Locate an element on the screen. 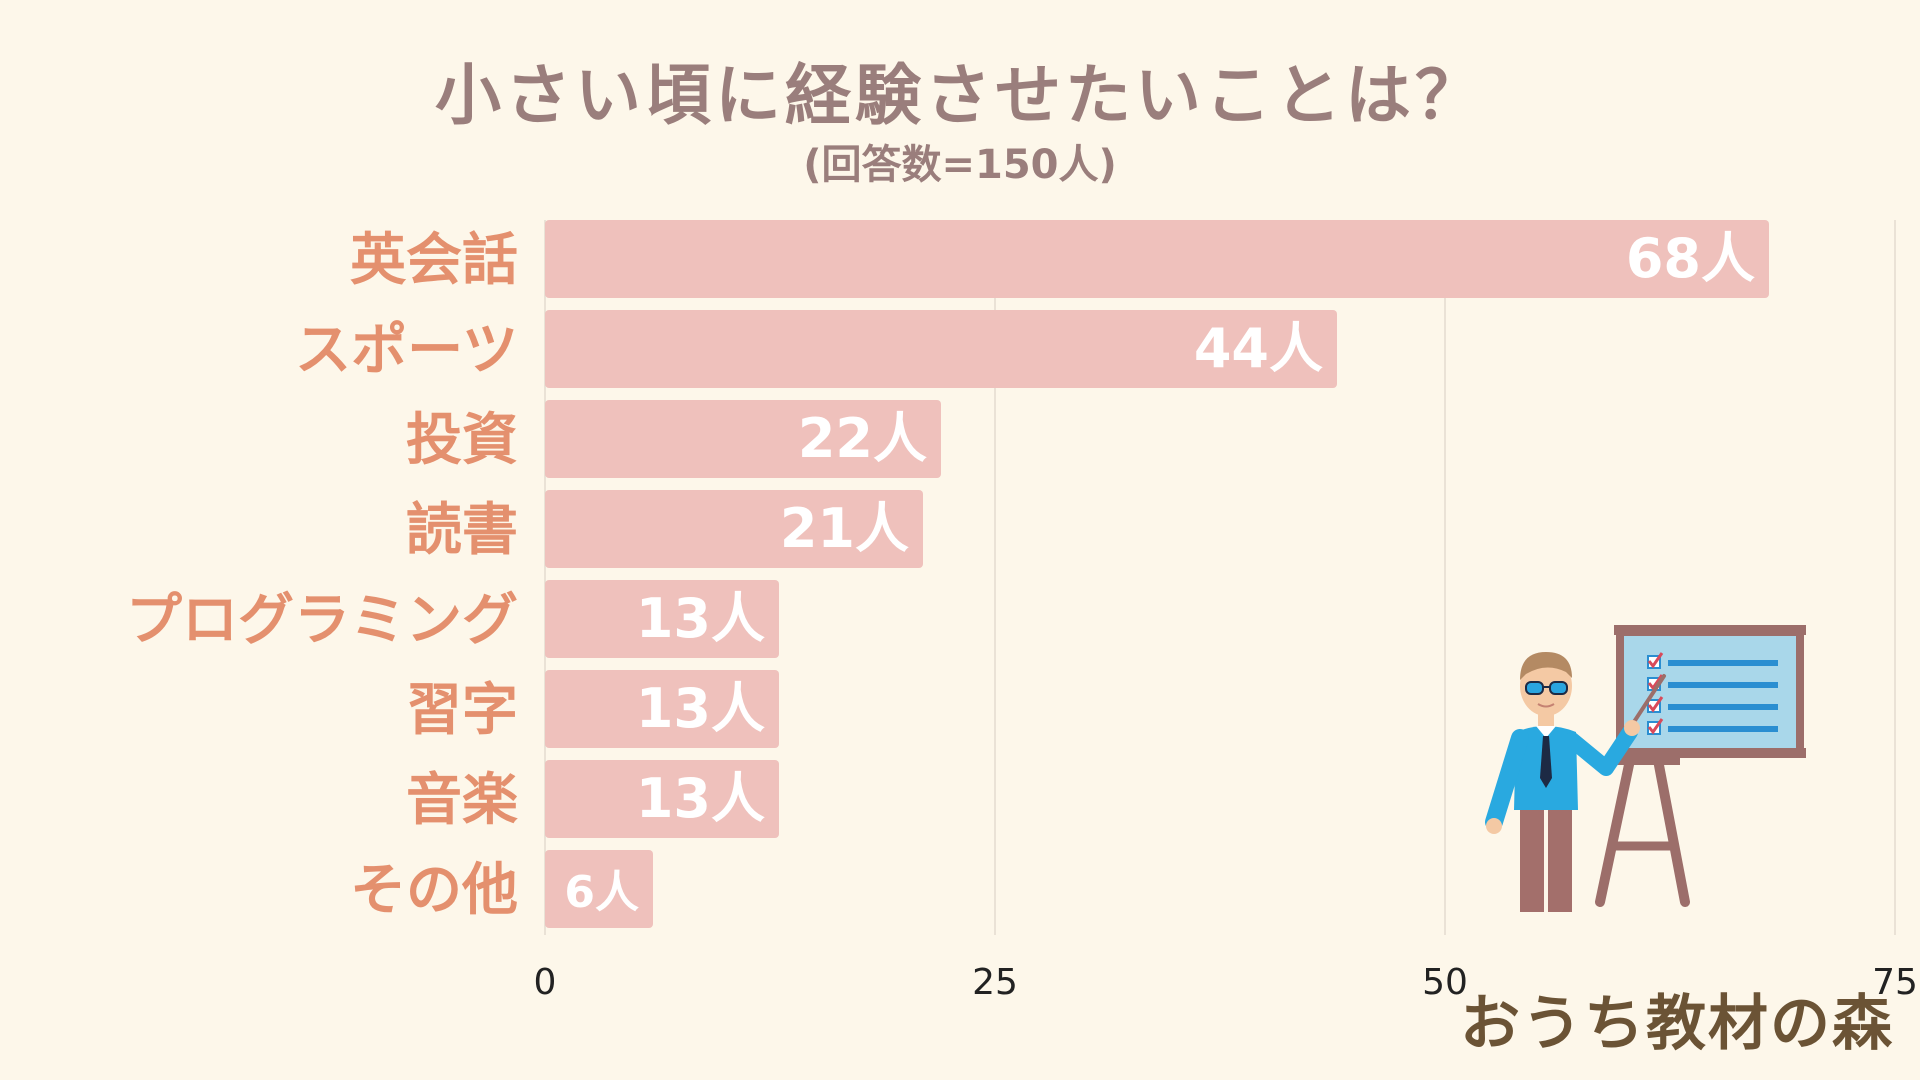  chart-title: 小さい頃に経験させたいことは？ is located at coordinates (960, 95).